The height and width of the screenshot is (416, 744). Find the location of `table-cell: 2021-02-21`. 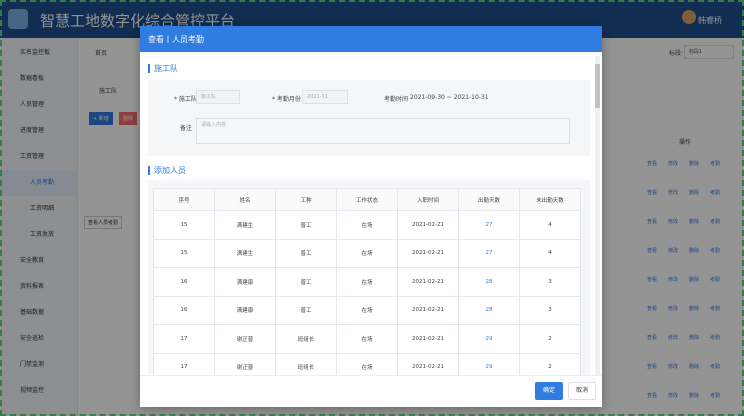

table-cell: 2021-02-21 is located at coordinates (428, 225).